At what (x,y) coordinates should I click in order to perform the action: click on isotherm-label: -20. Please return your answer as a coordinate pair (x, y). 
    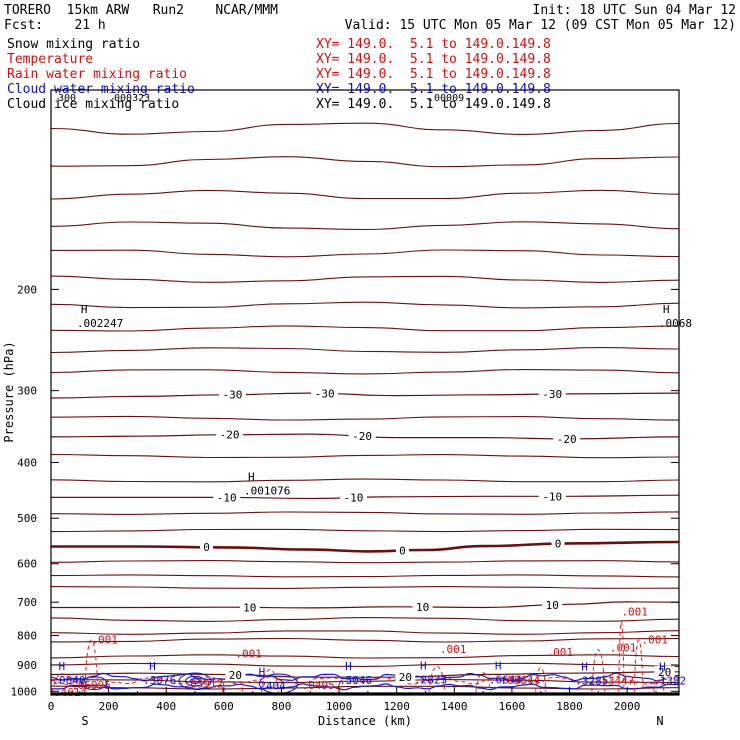
    Looking at the image, I should click on (567, 439).